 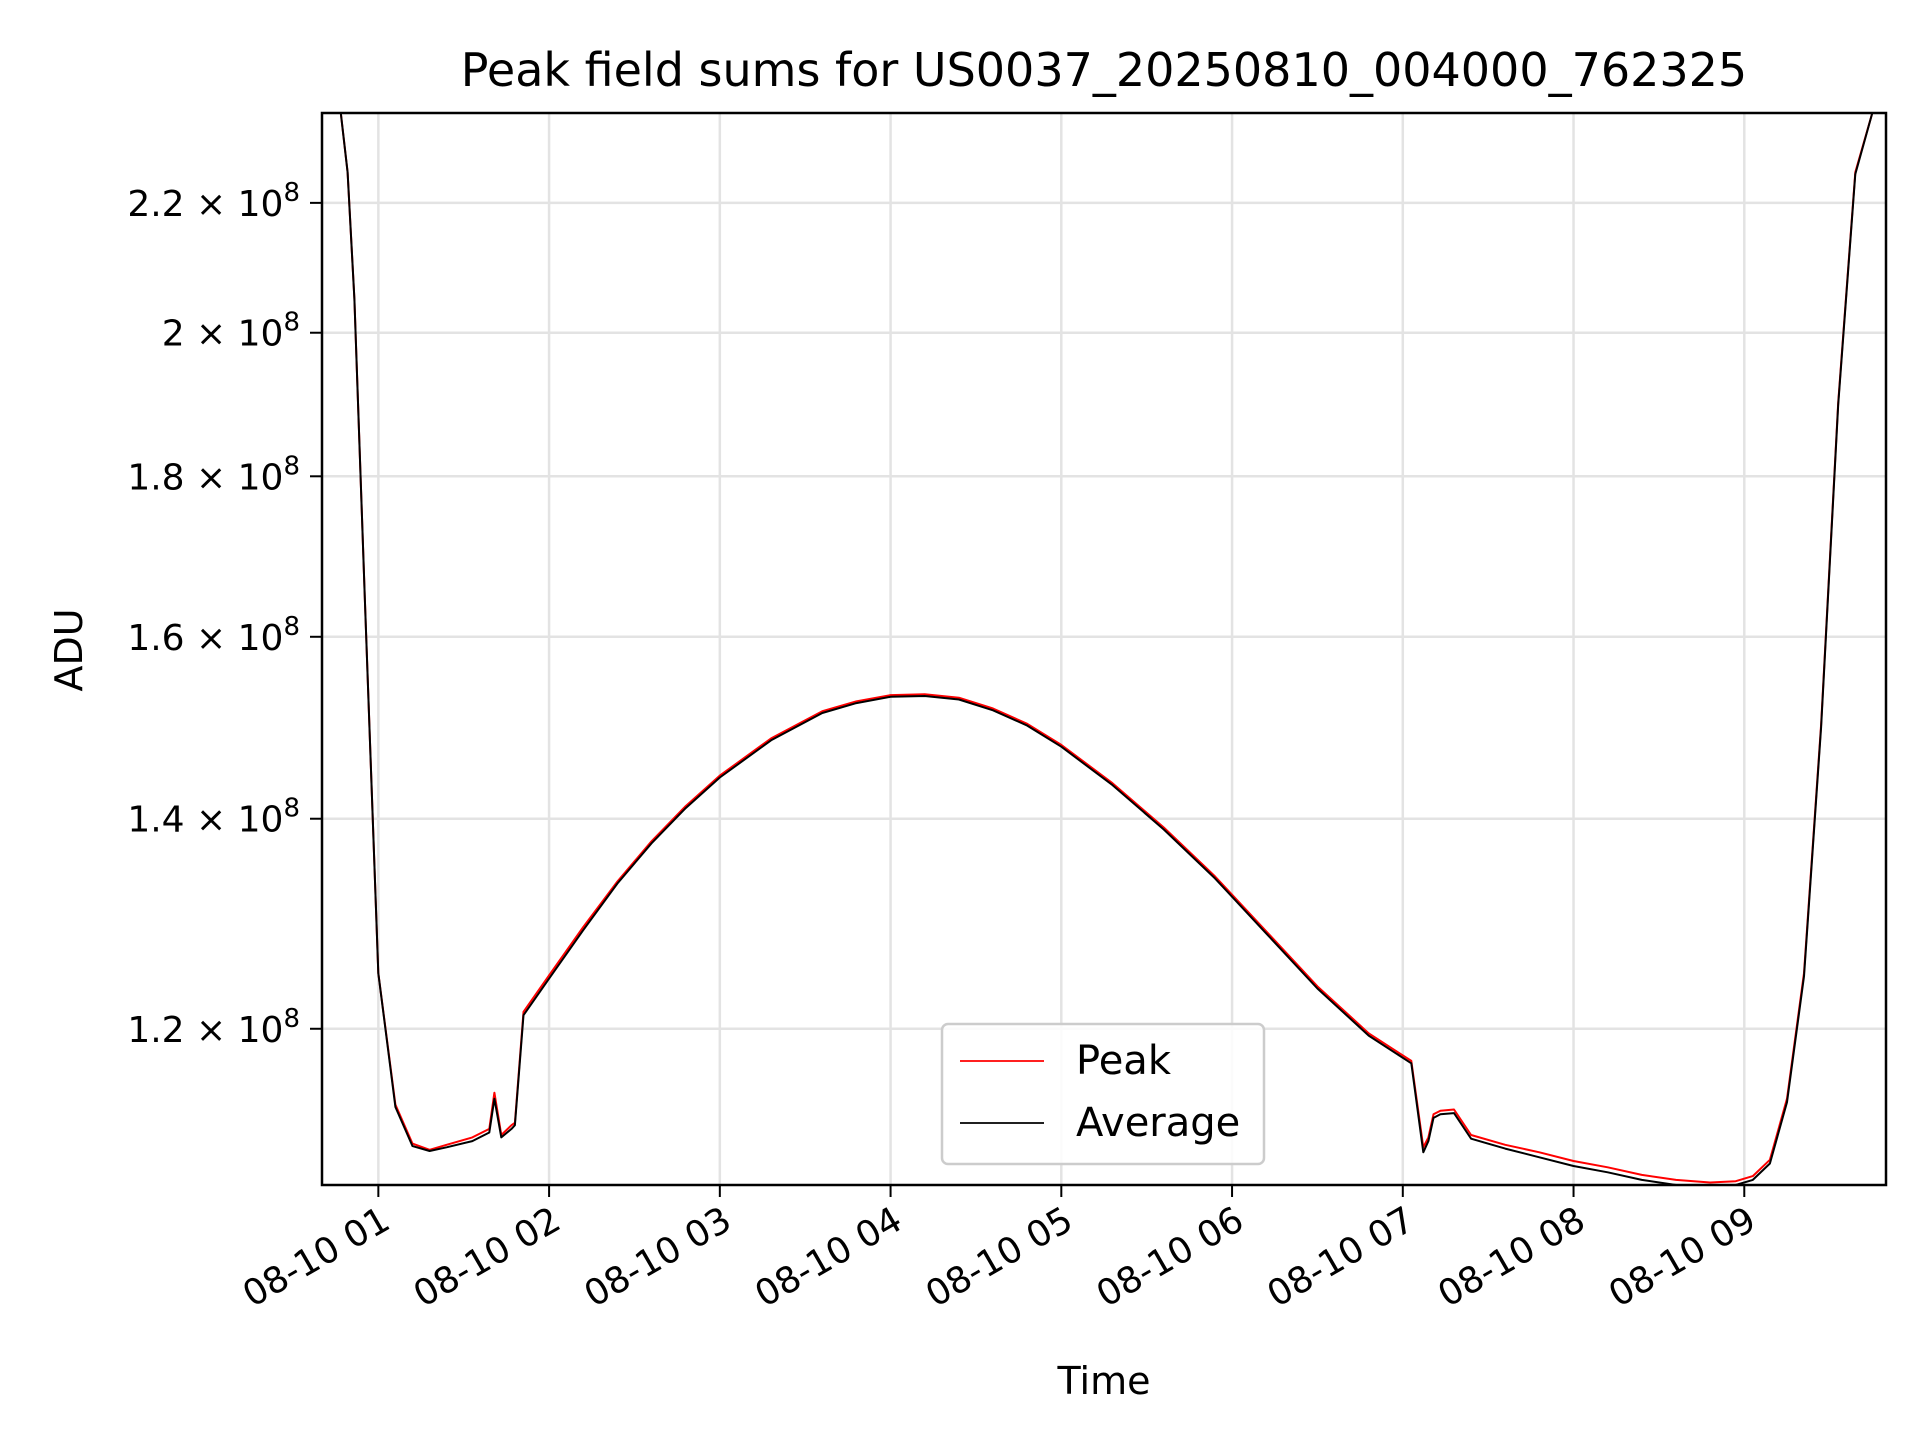 What do you see at coordinates (69, 649) in the screenshot?
I see `y-axis-label: ADU` at bounding box center [69, 649].